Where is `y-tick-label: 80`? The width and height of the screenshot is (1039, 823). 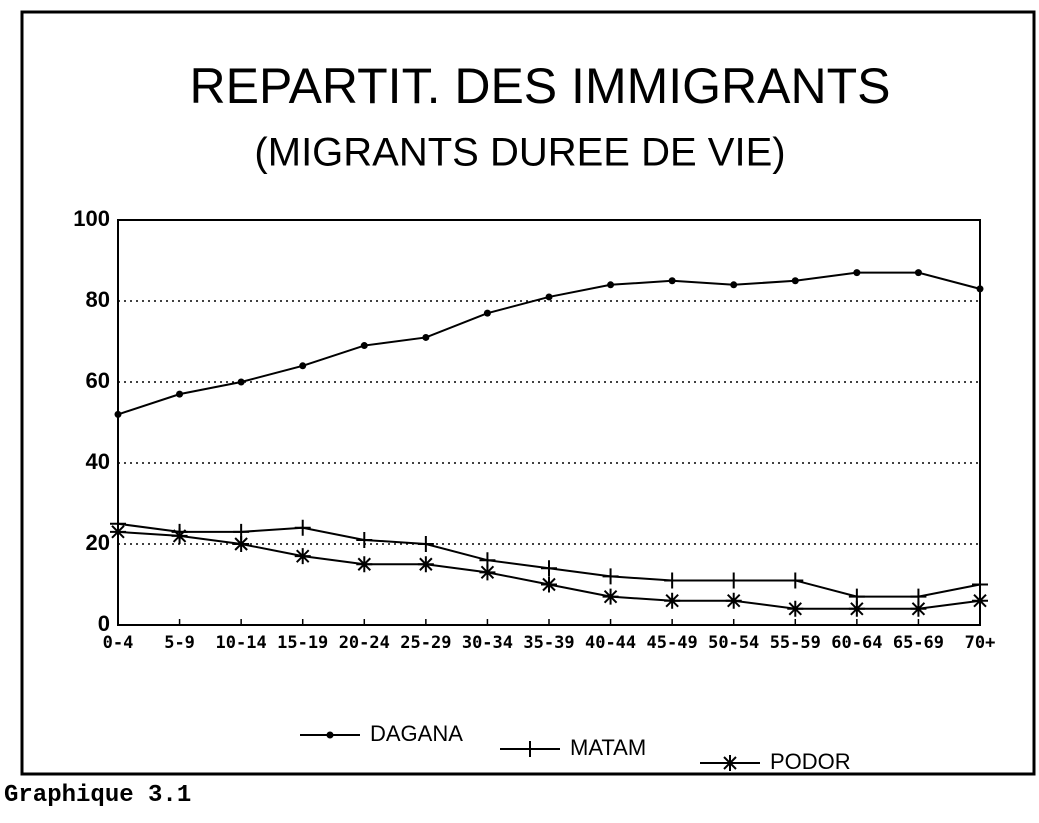 y-tick-label: 80 is located at coordinates (98, 299).